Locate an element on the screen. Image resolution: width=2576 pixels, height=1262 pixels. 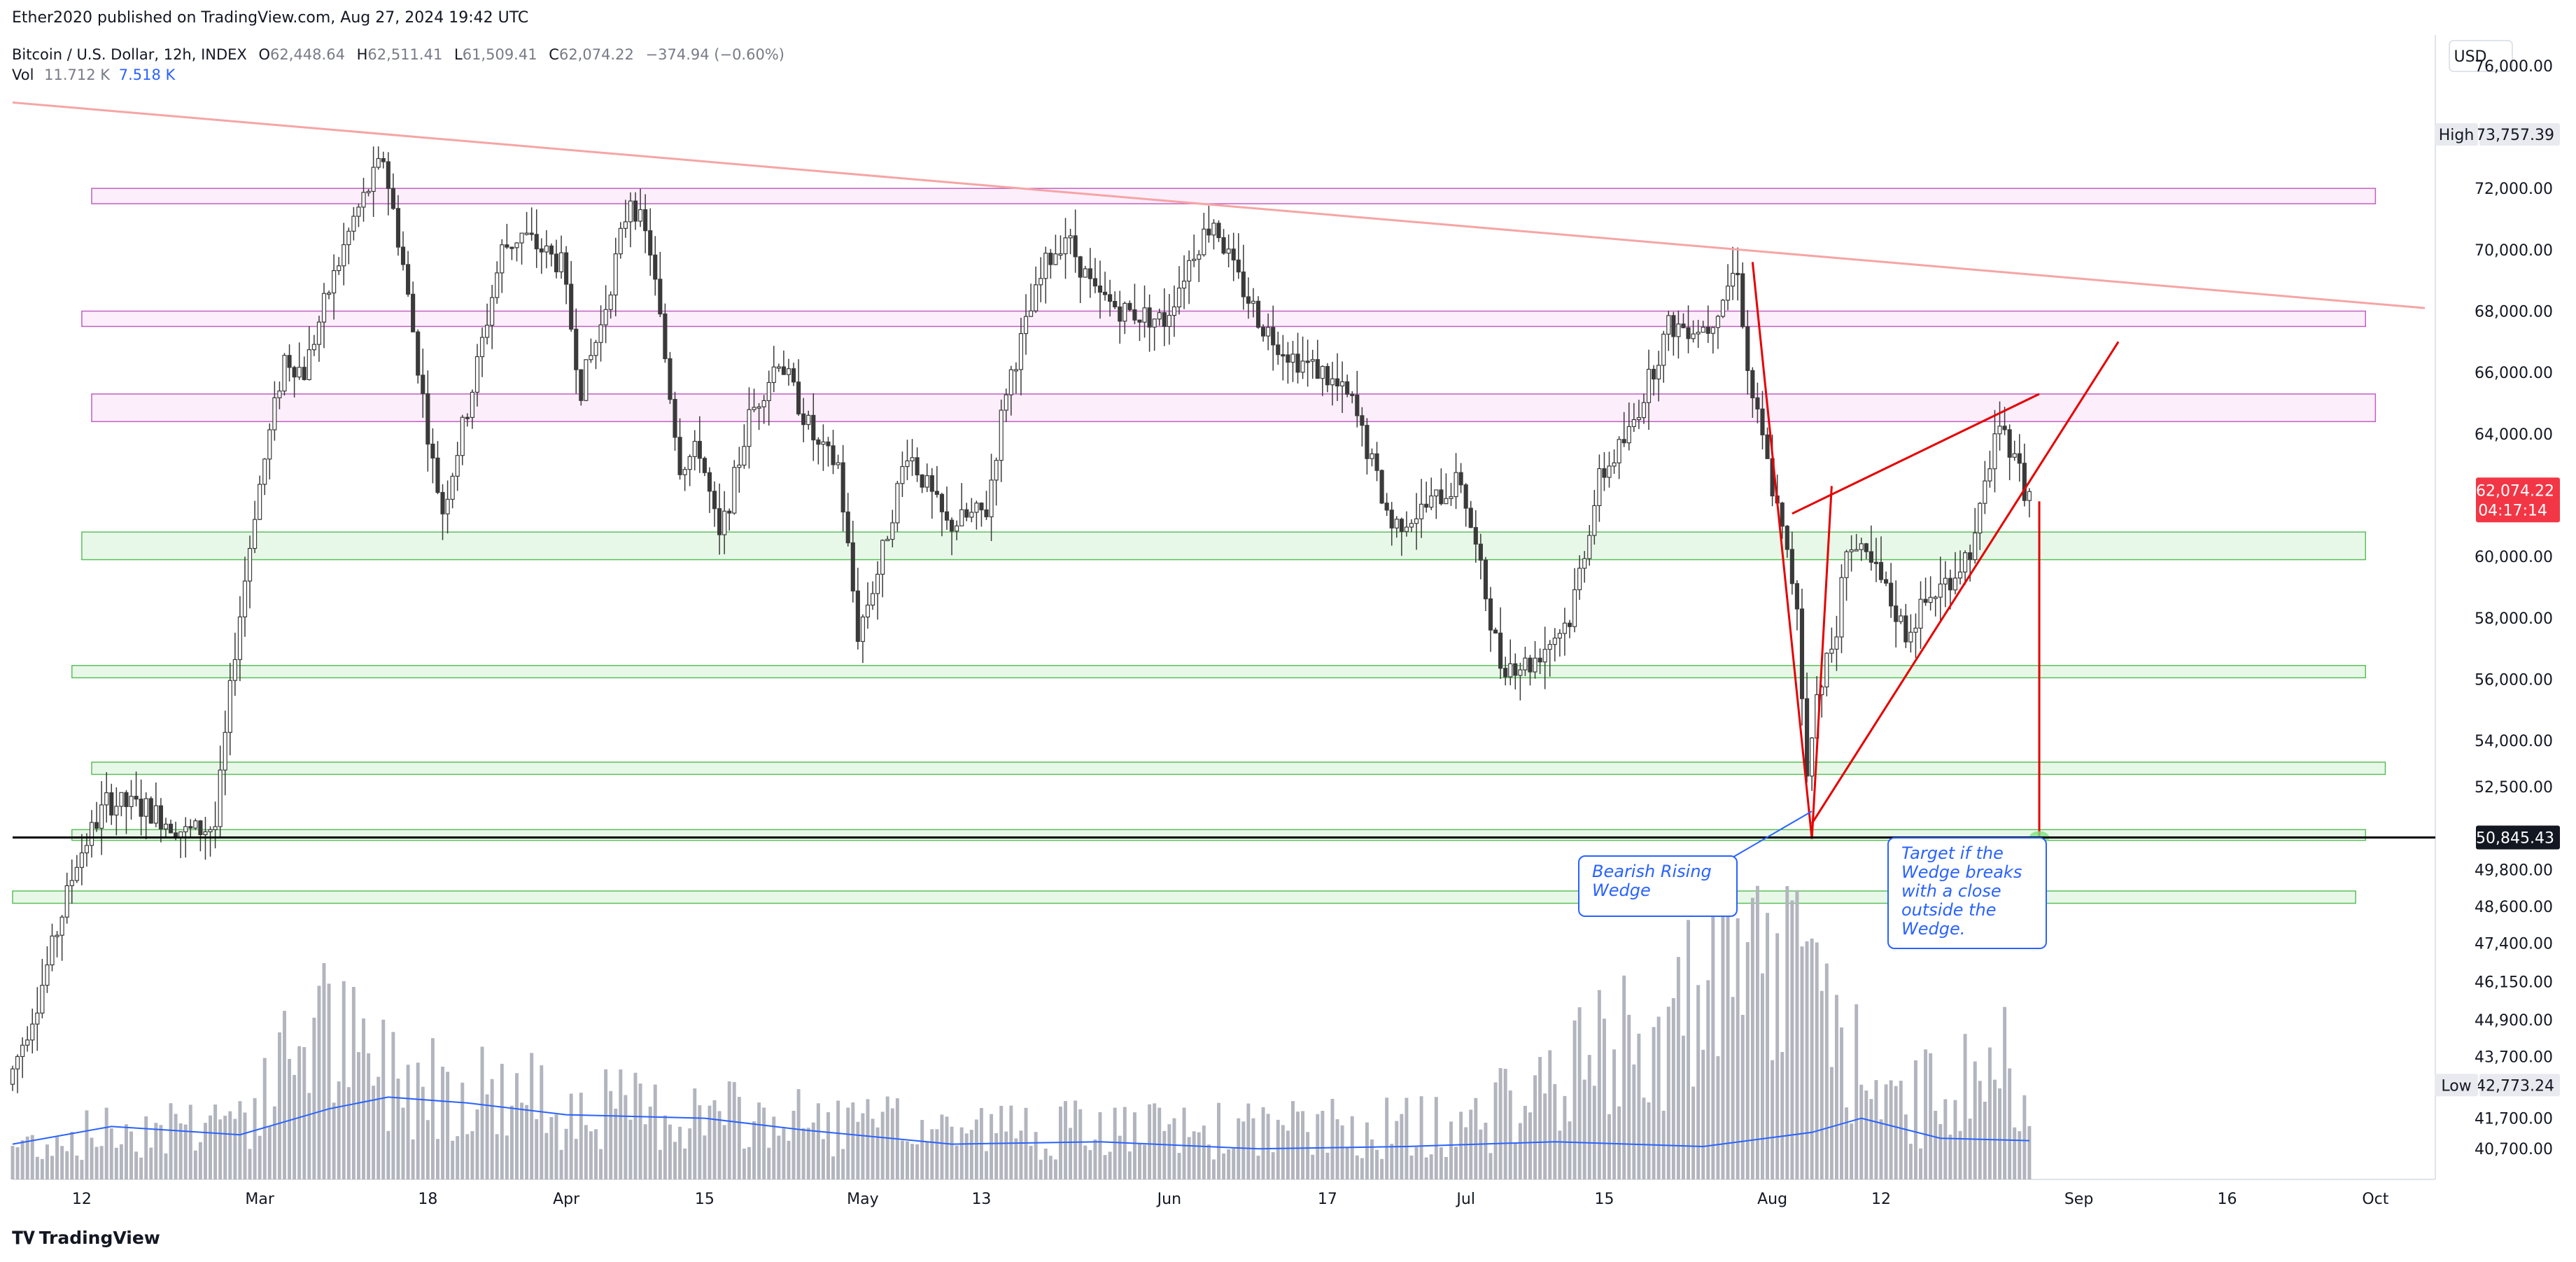
time-tick-label: 18 is located at coordinates (427, 1200).